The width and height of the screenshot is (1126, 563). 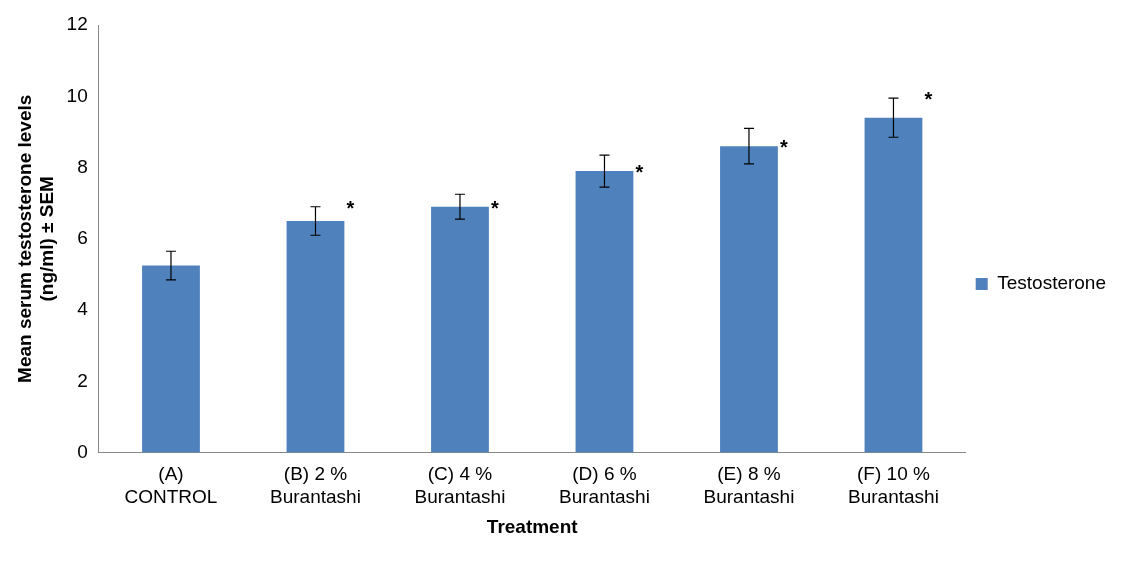 What do you see at coordinates (77, 24) in the screenshot?
I see `y-tick-label: 12` at bounding box center [77, 24].